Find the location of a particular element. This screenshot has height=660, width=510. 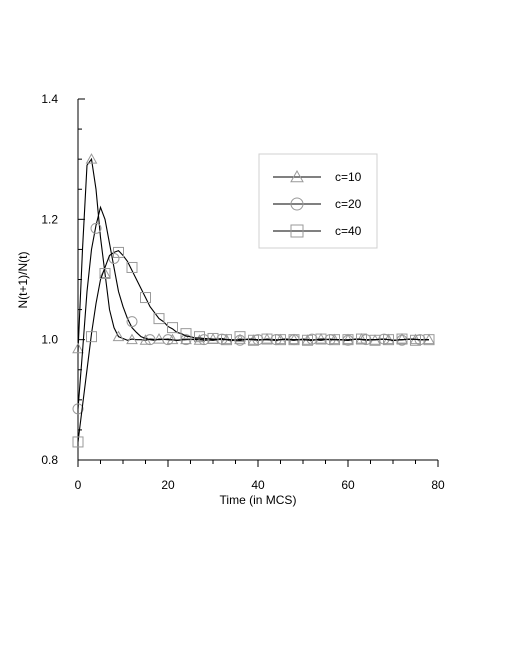

y-tick-label: 0.8 is located at coordinates (49, 460).